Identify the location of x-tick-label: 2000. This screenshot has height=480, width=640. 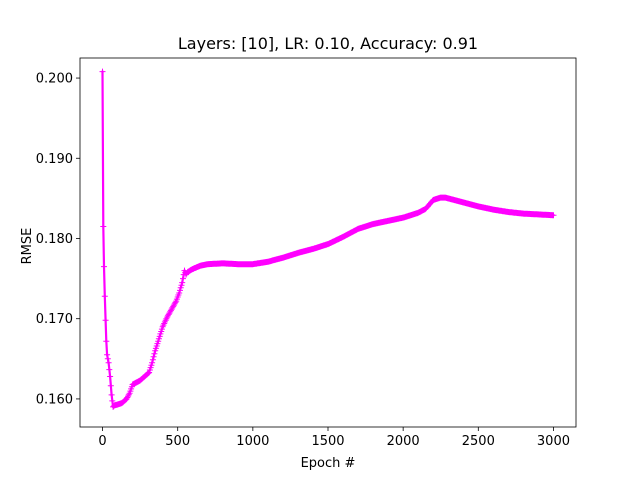
(403, 441).